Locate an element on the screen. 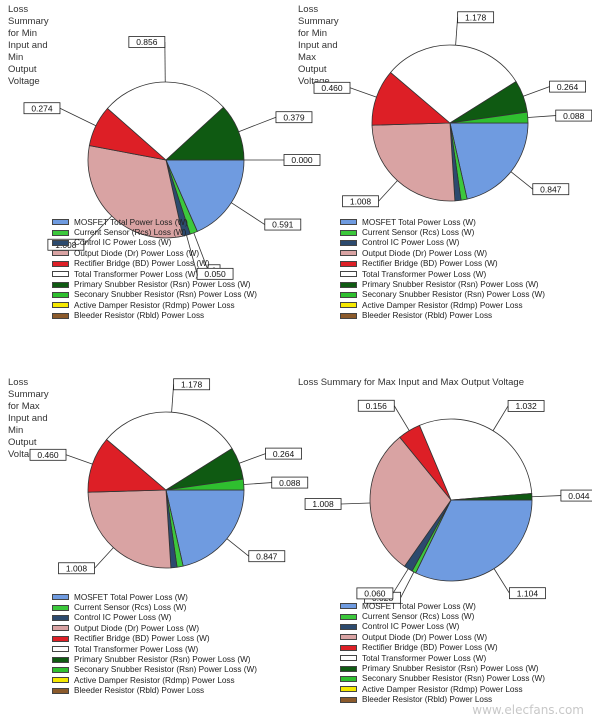 Image resolution: width=592 pixels, height=723 pixels. data-label: 1.104 is located at coordinates (528, 593).